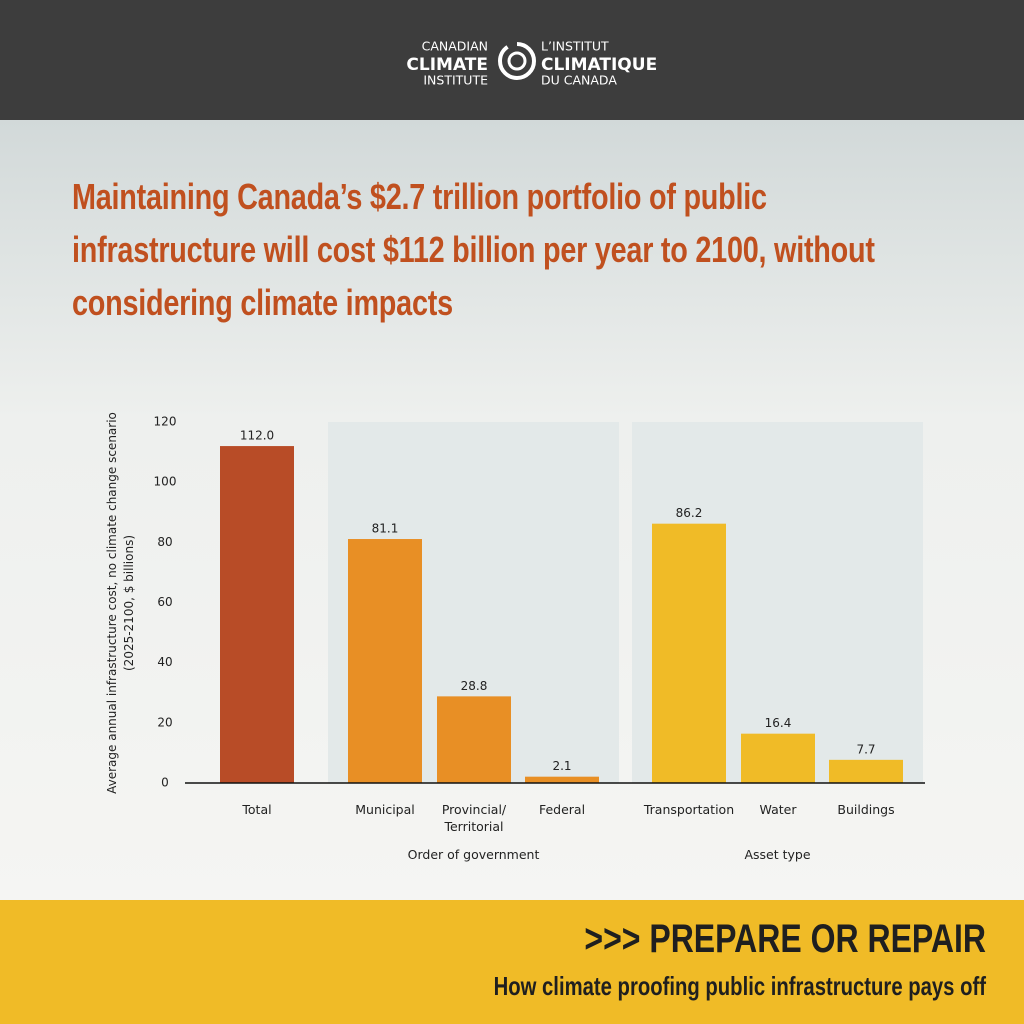 The width and height of the screenshot is (1024, 1024). Describe the element at coordinates (455, 46) in the screenshot. I see `logo-text: CANADIAN` at that location.